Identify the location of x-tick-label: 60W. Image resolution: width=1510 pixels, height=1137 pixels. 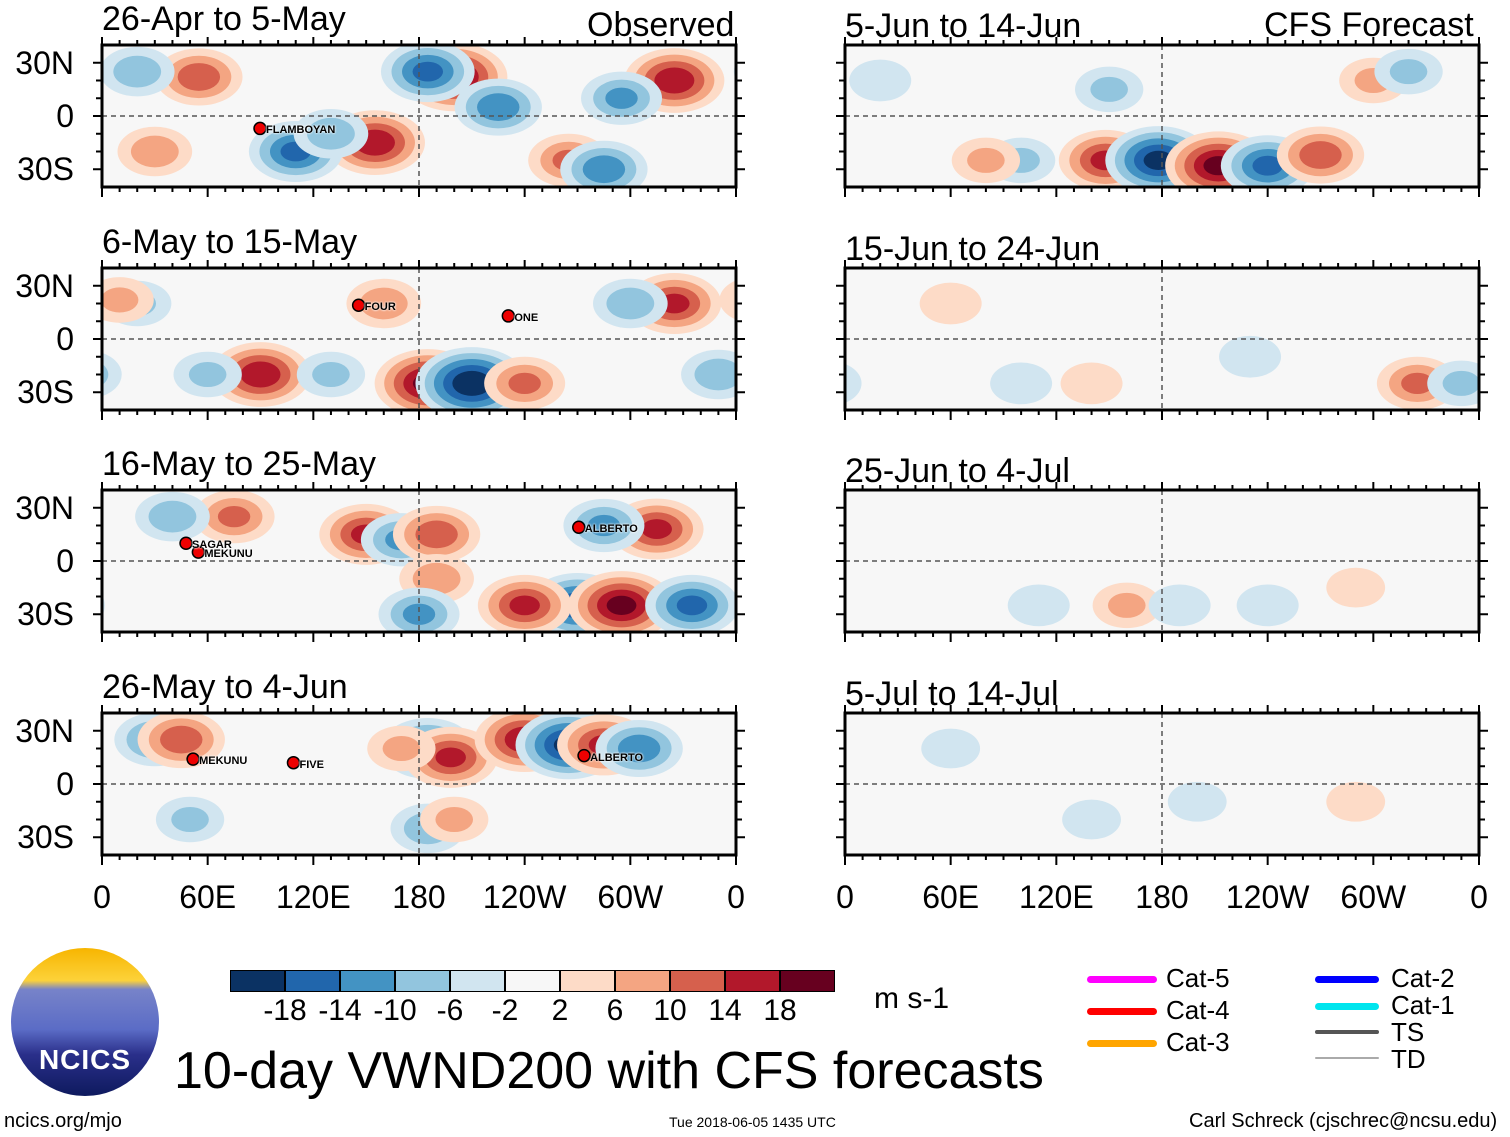
(630, 897).